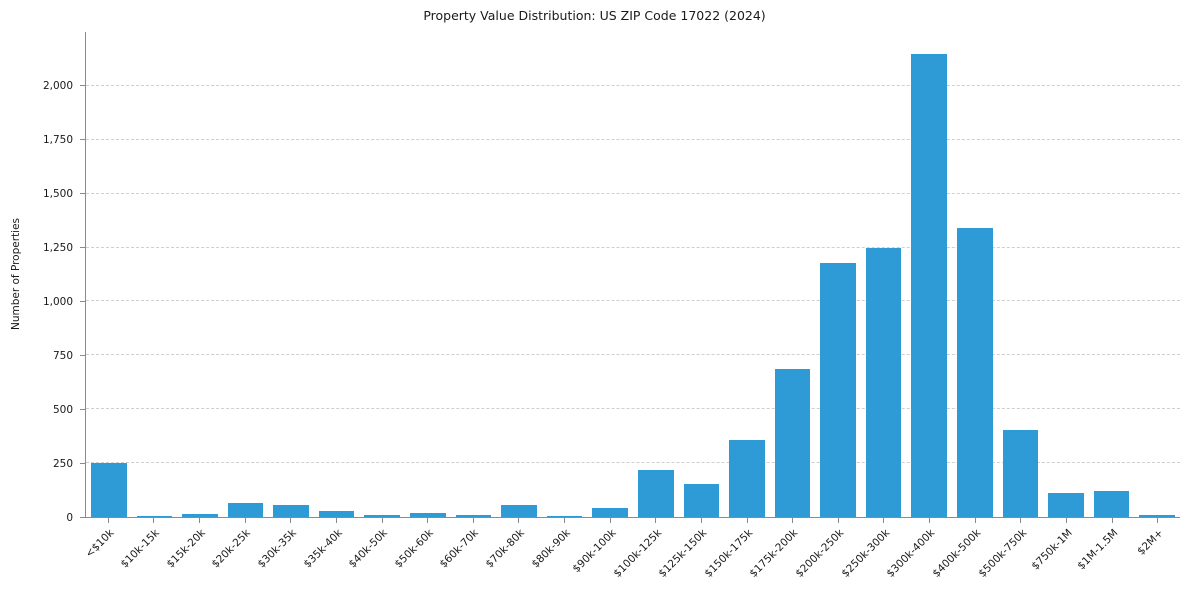  Describe the element at coordinates (62, 410) in the screenshot. I see `y-tick-label: 500` at that location.